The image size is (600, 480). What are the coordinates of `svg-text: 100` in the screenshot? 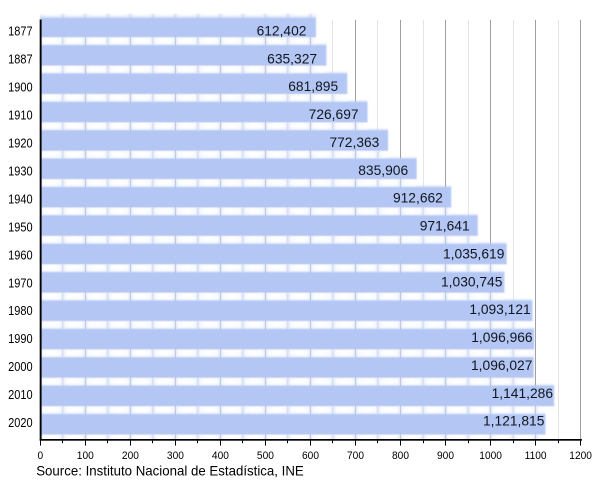 It's located at (85, 456).